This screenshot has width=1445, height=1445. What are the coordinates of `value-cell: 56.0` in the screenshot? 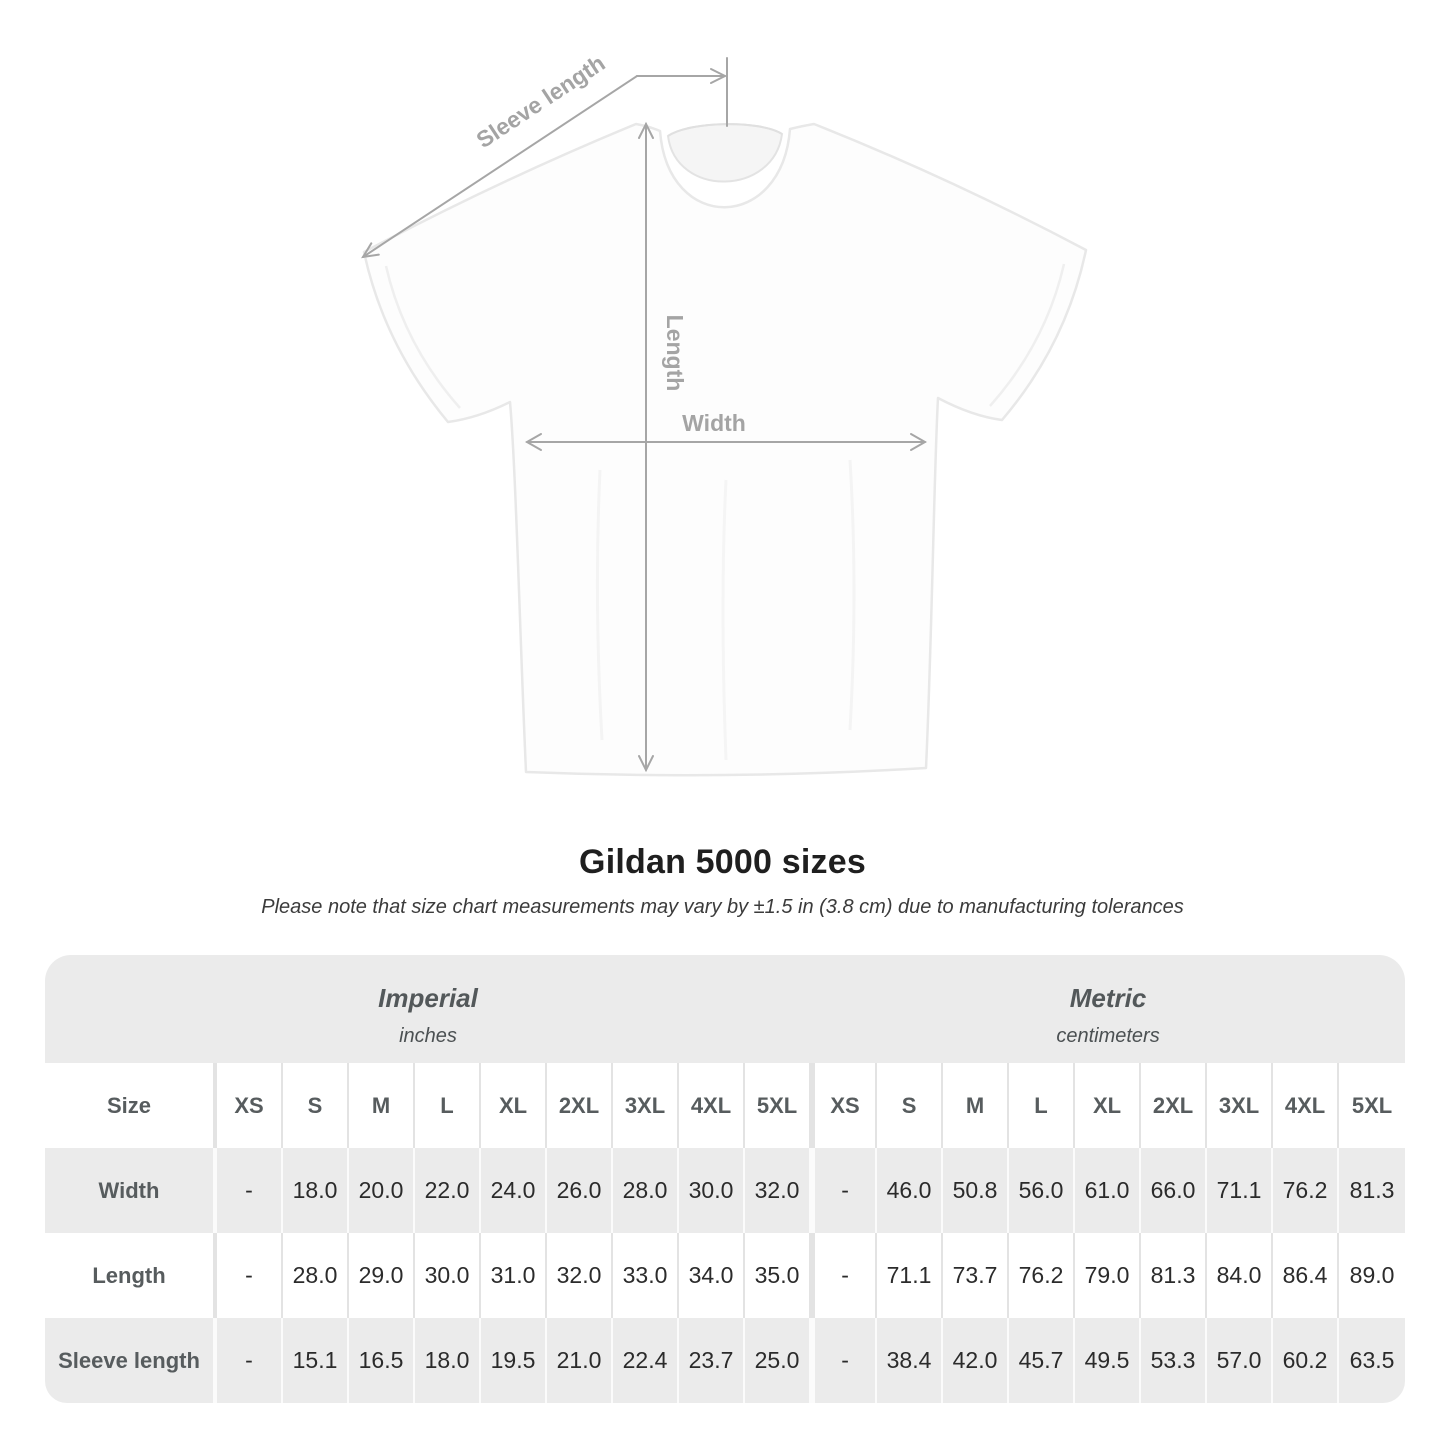 It's located at (1042, 1190).